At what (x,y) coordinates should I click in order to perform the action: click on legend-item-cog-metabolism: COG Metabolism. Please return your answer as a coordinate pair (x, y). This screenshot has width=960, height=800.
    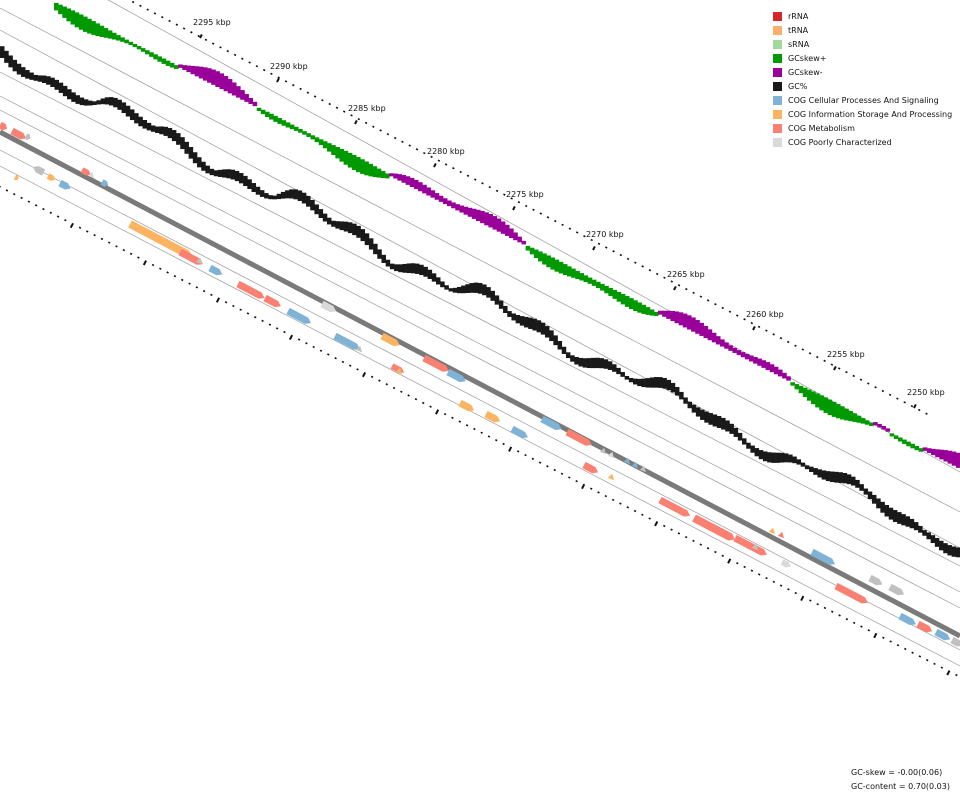
    Looking at the image, I should click on (862, 128).